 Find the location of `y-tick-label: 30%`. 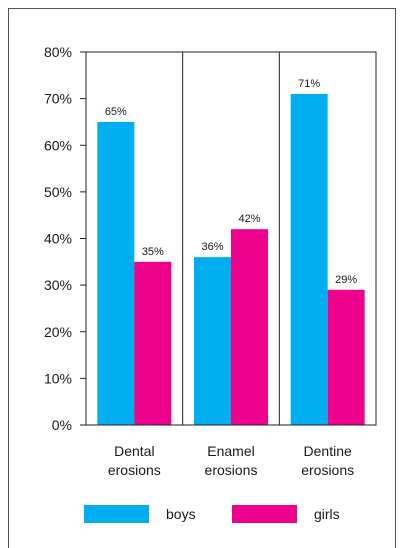

y-tick-label: 30% is located at coordinates (58, 285).